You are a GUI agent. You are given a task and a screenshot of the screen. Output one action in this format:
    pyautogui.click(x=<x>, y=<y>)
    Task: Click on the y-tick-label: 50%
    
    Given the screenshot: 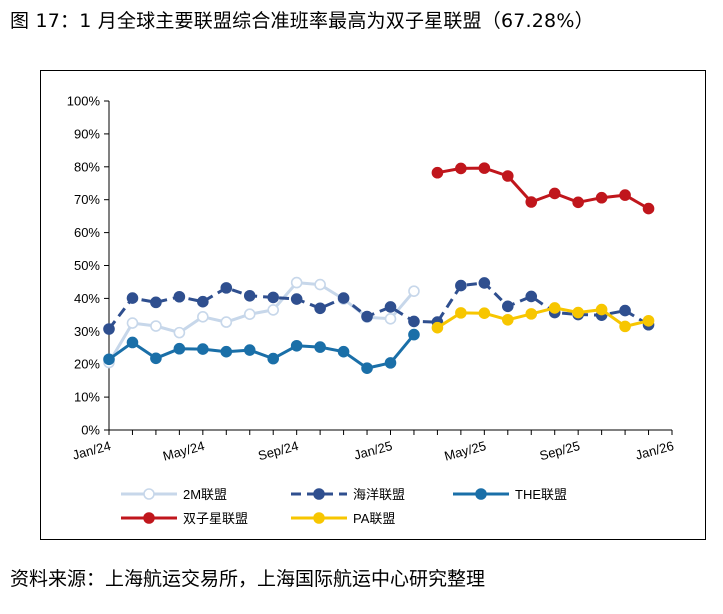 What is the action you would take?
    pyautogui.click(x=87, y=265)
    